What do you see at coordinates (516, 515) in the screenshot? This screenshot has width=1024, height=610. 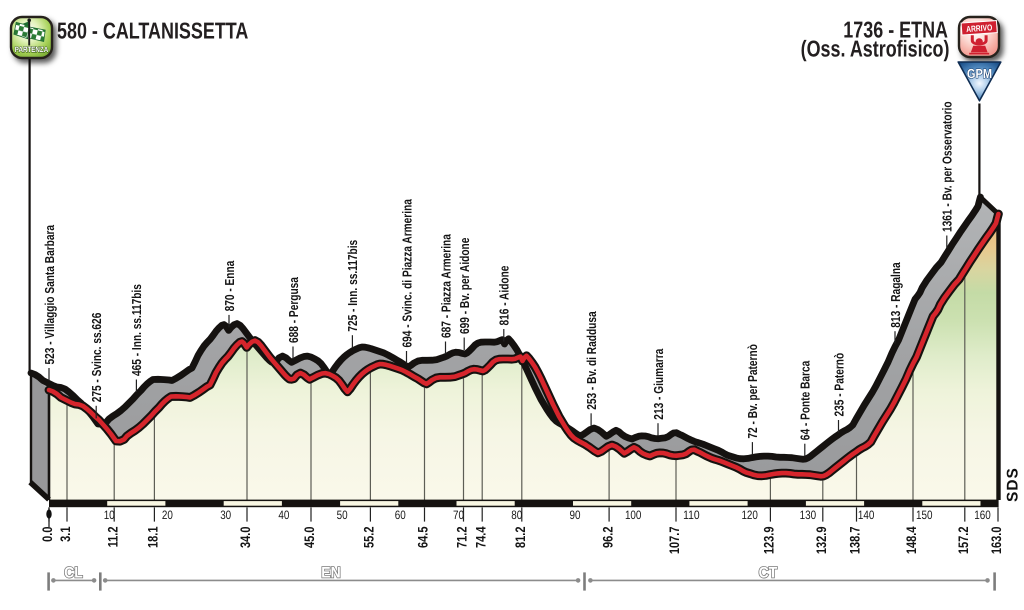 I see `svg-text: 80` at bounding box center [516, 515].